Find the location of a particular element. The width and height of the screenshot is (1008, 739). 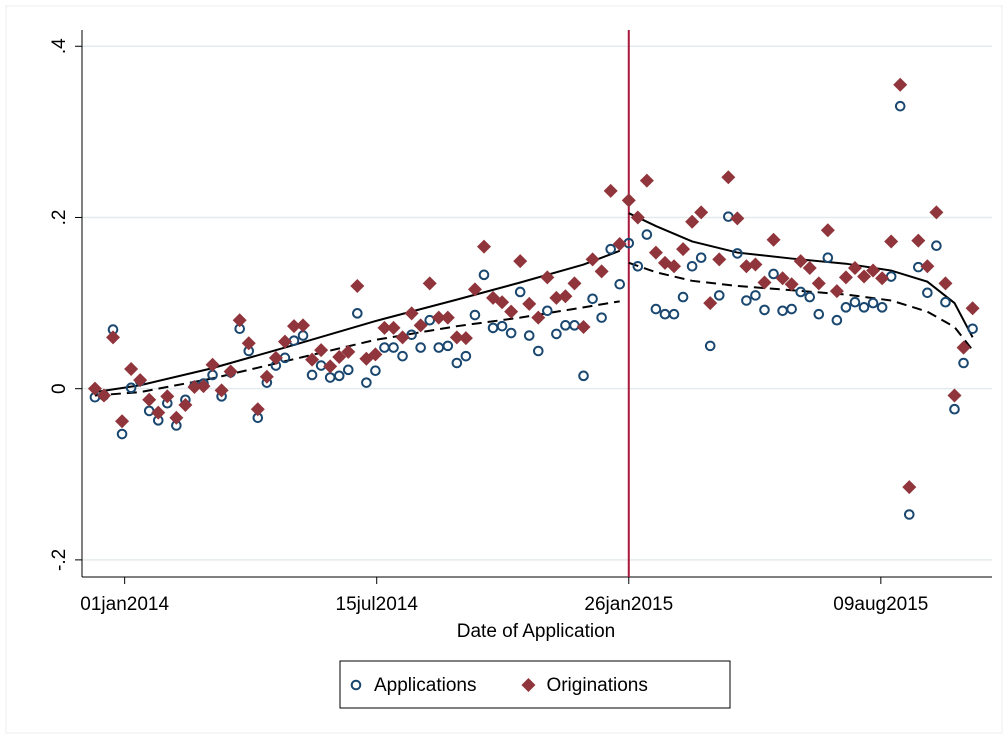

x-tick-label: 09aug2015 is located at coordinates (880, 604).